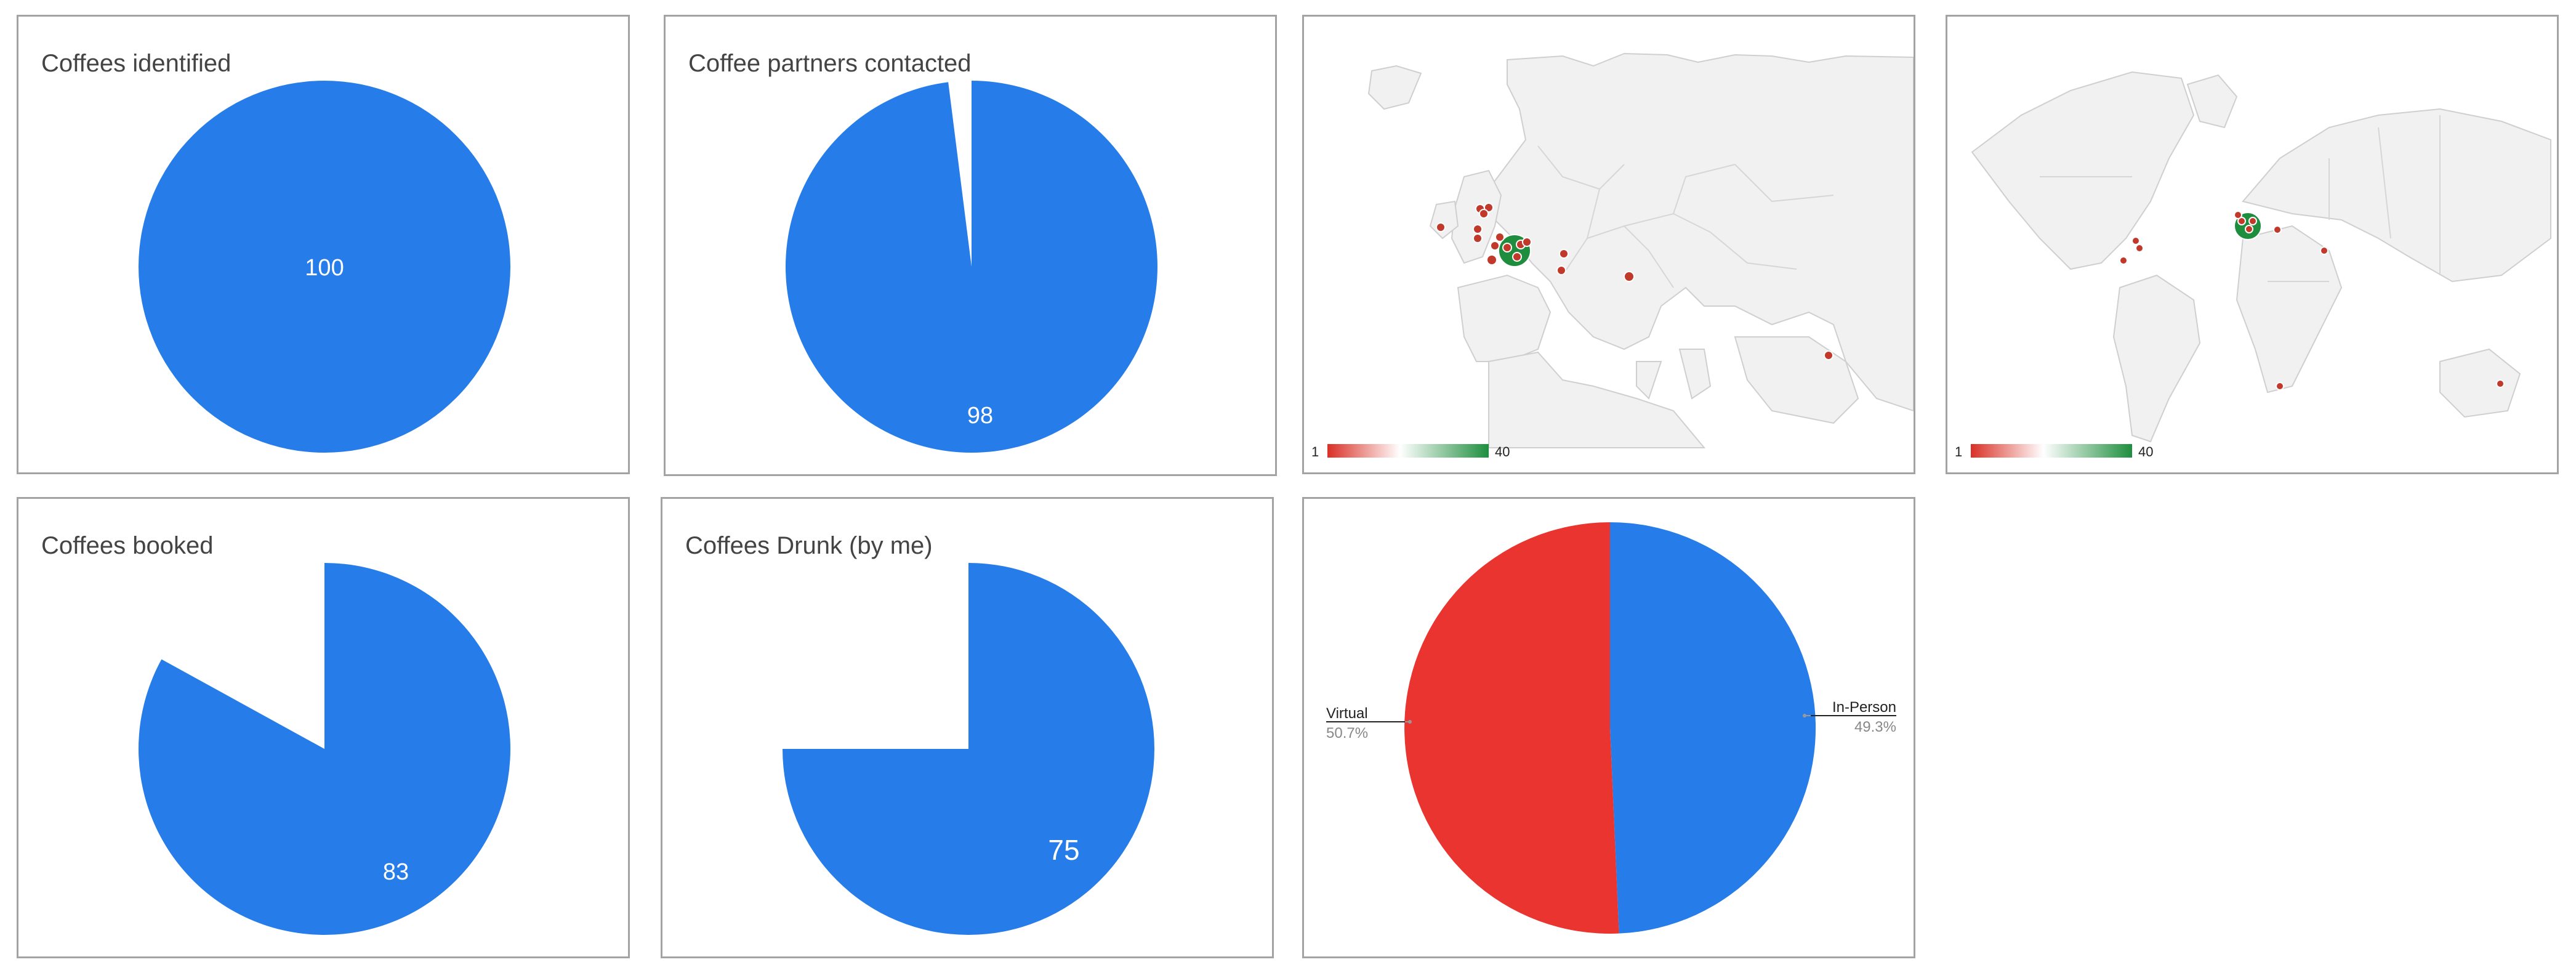 This screenshot has height=970, width=2576. I want to click on pie-chart-svg: In-Person 49.3% Virtual 50.7%, so click(1611, 728).